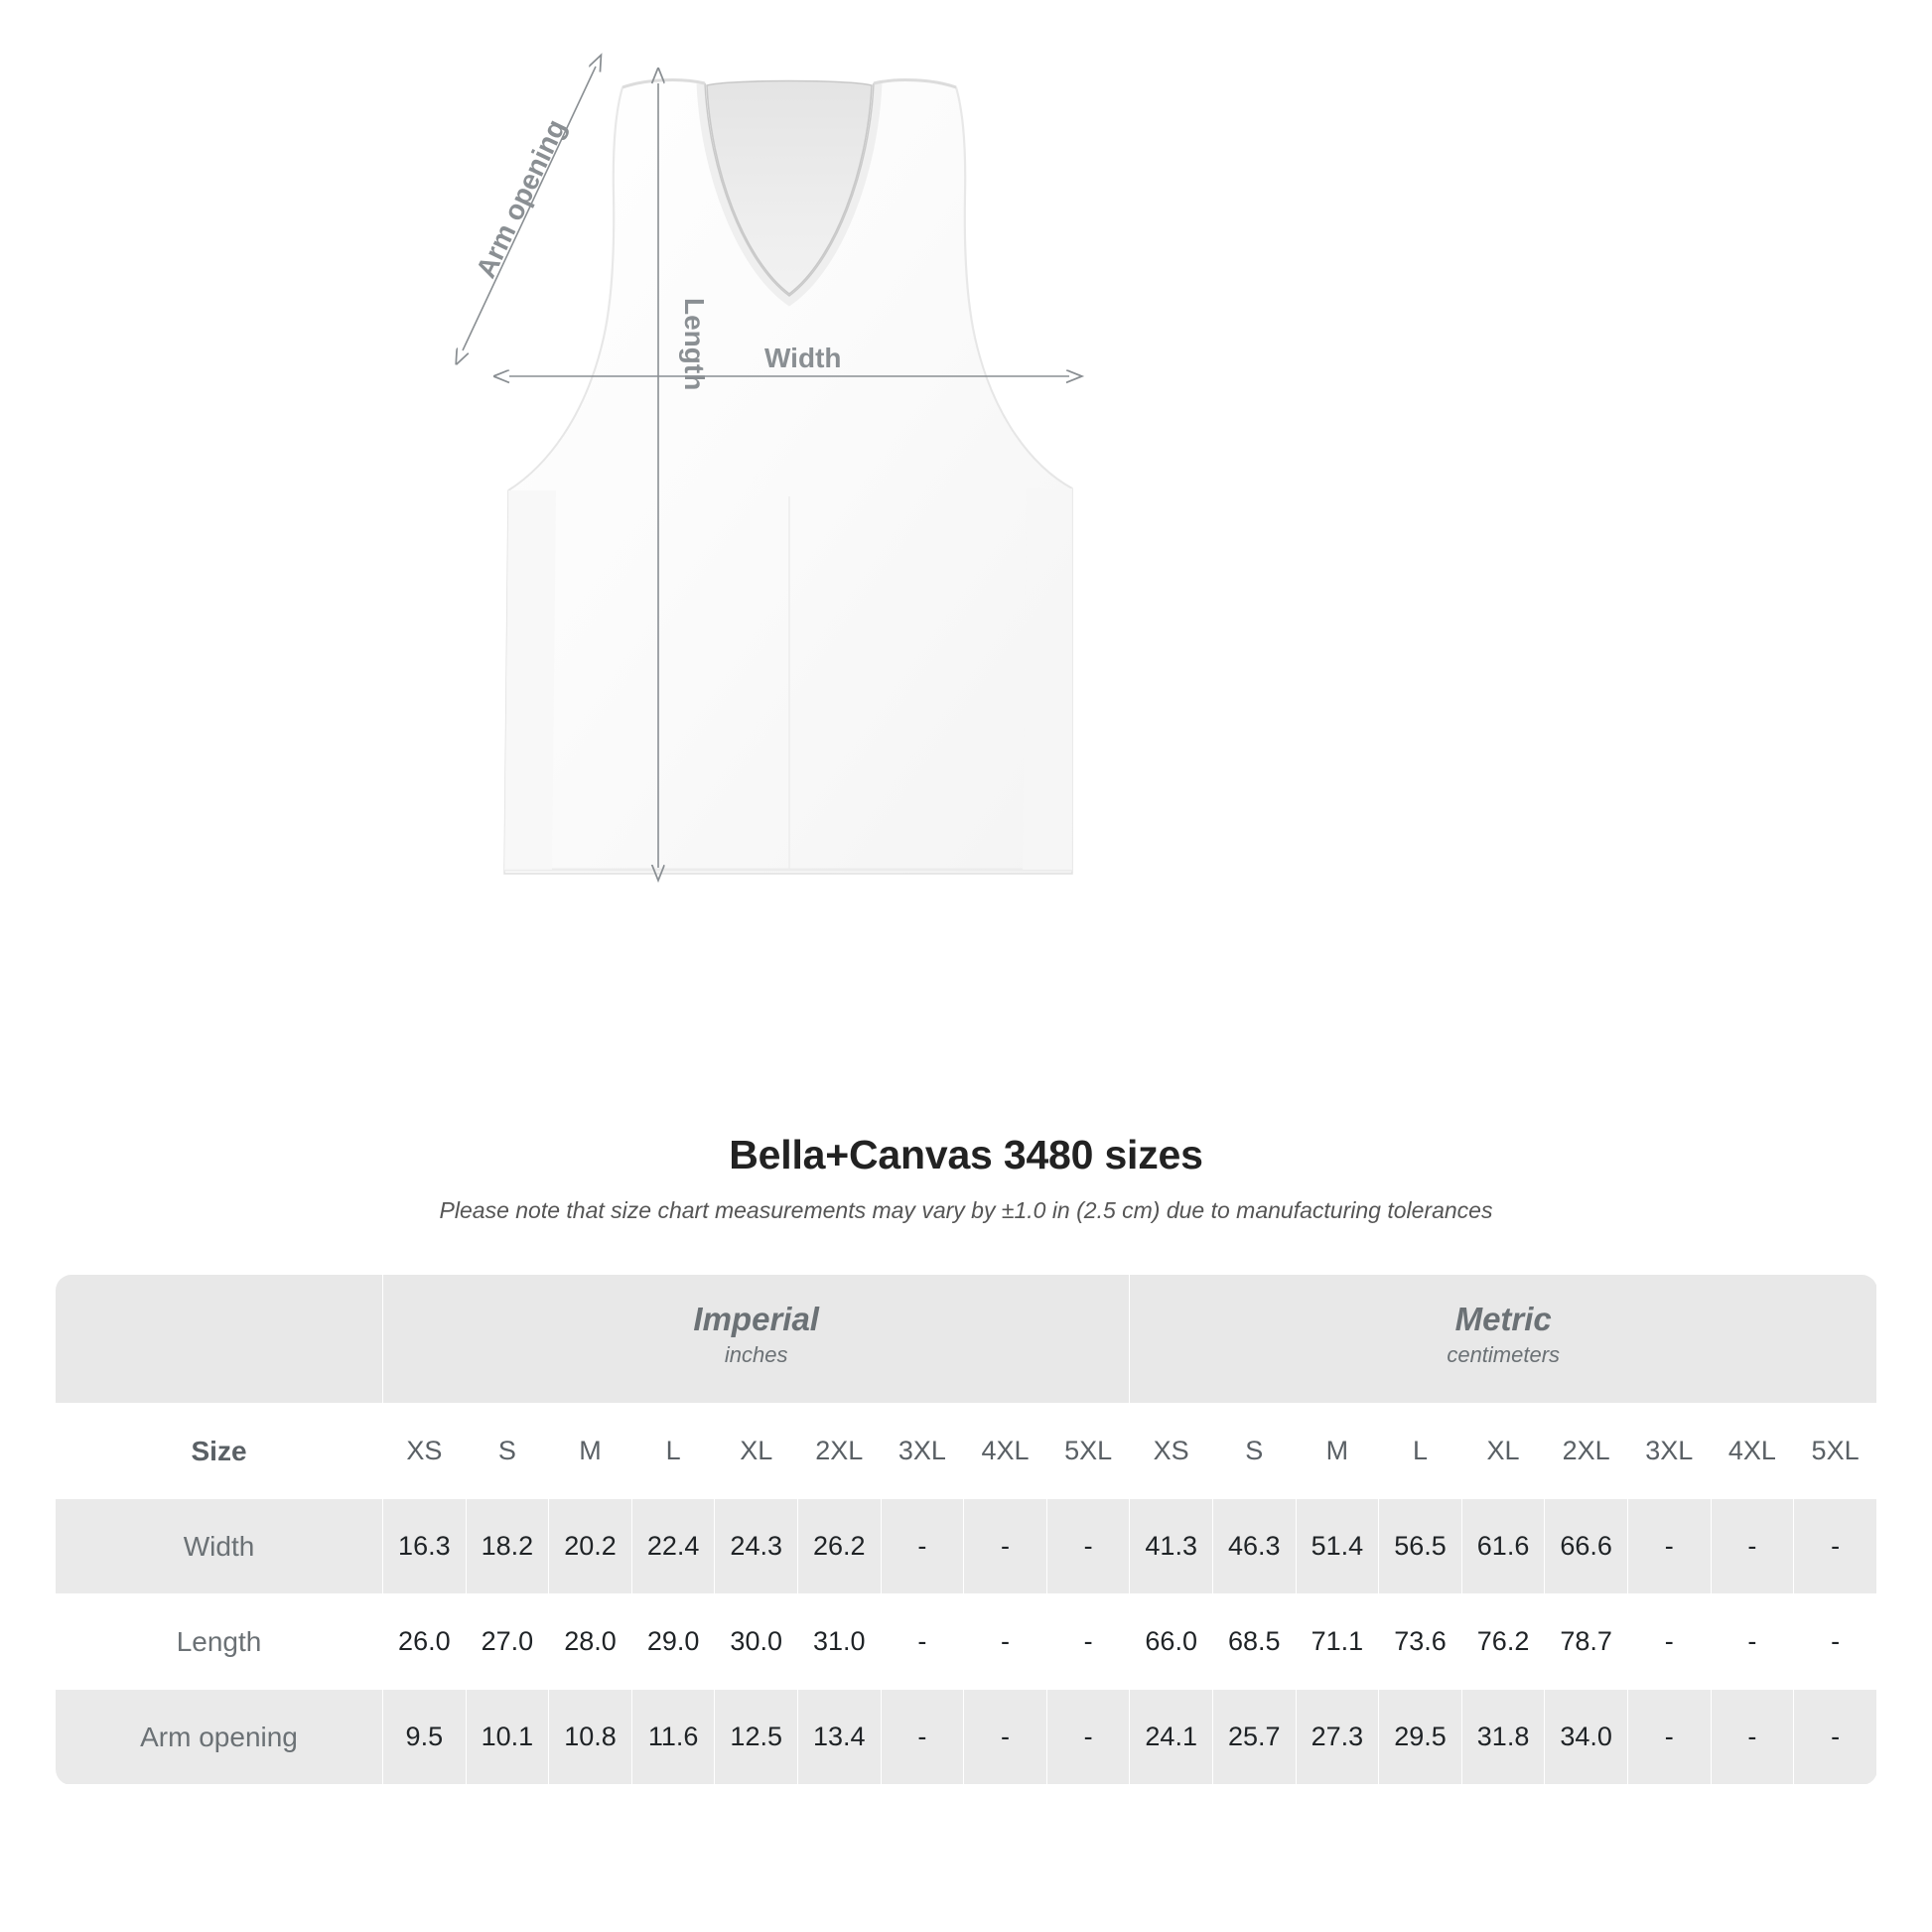  What do you see at coordinates (590, 1737) in the screenshot?
I see `cell-arm-imp-m: 10.8` at bounding box center [590, 1737].